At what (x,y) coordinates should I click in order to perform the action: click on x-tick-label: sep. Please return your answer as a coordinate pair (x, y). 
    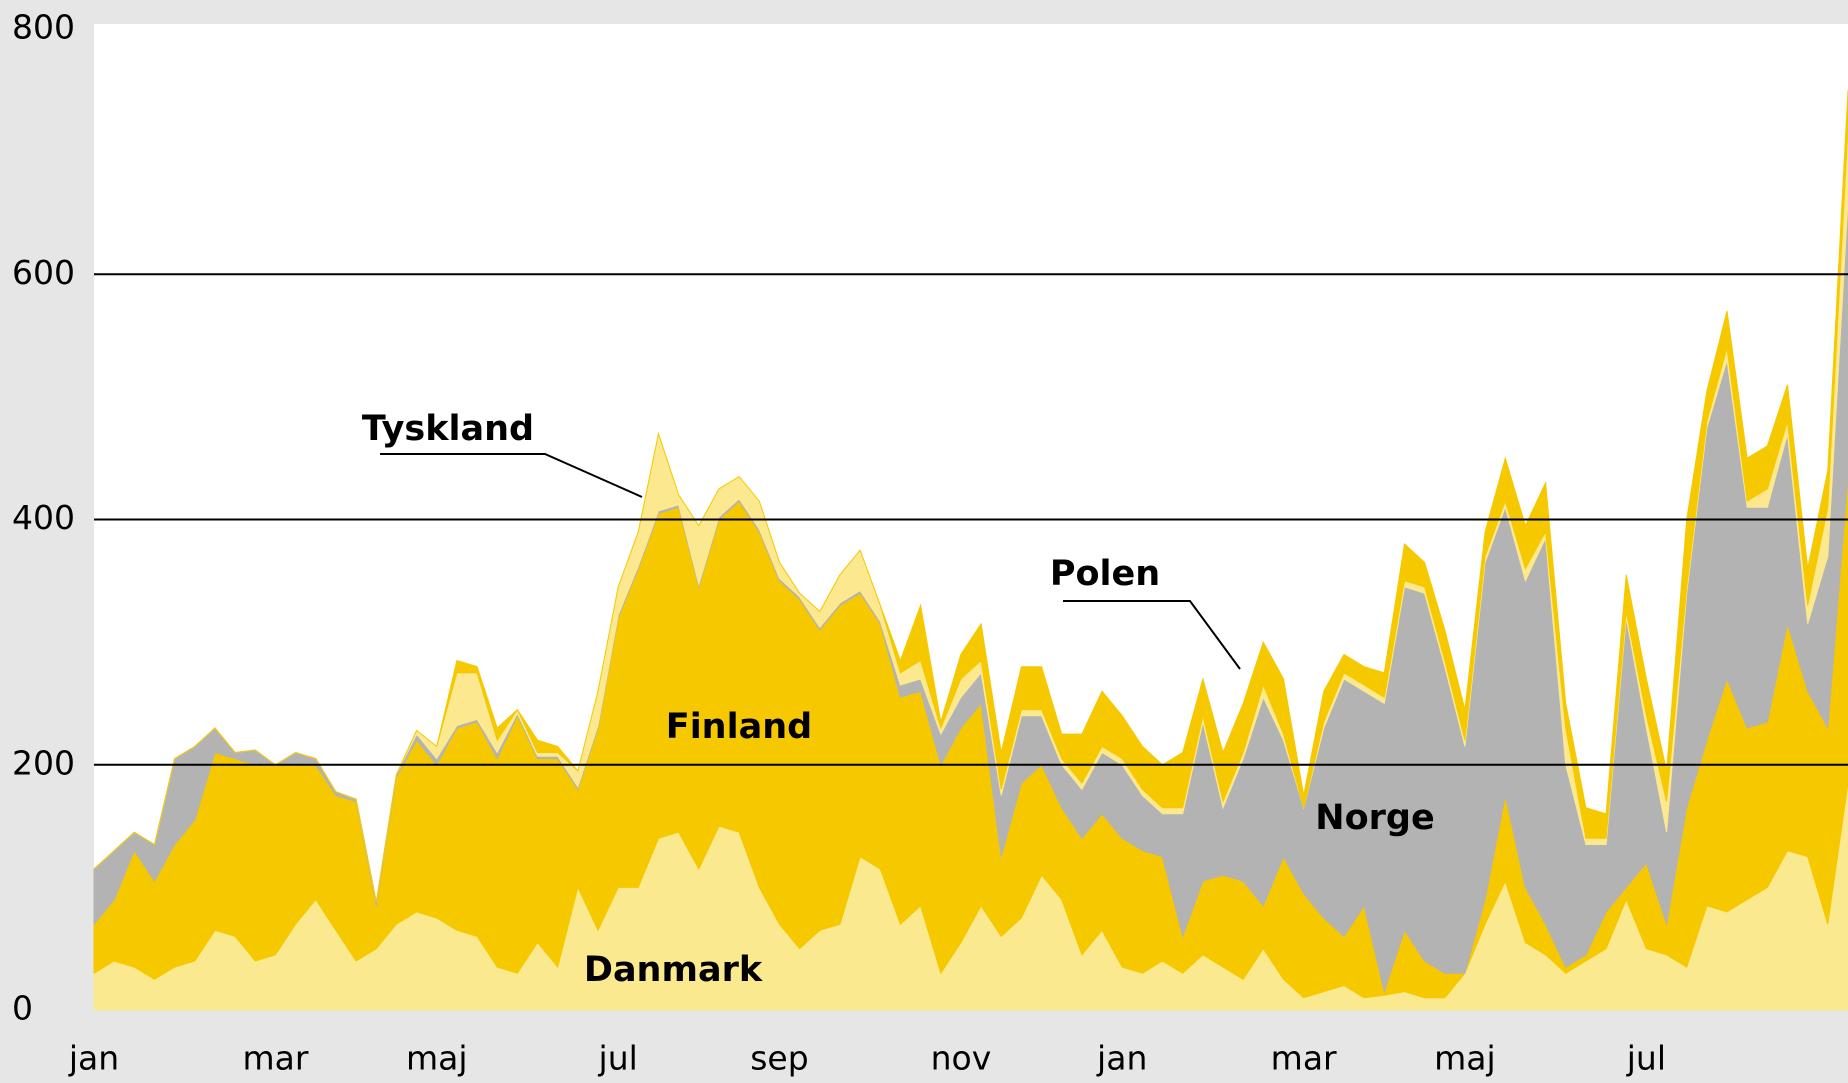
    Looking at the image, I should click on (779, 1058).